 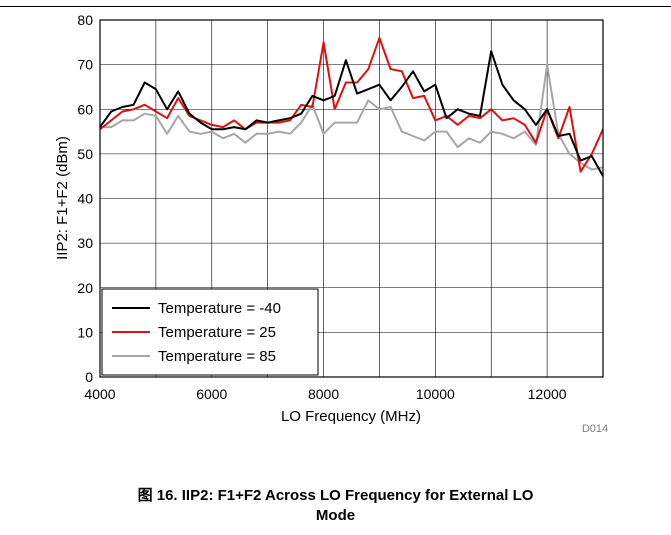 I want to click on y-tick-label: 10, so click(x=85, y=332).